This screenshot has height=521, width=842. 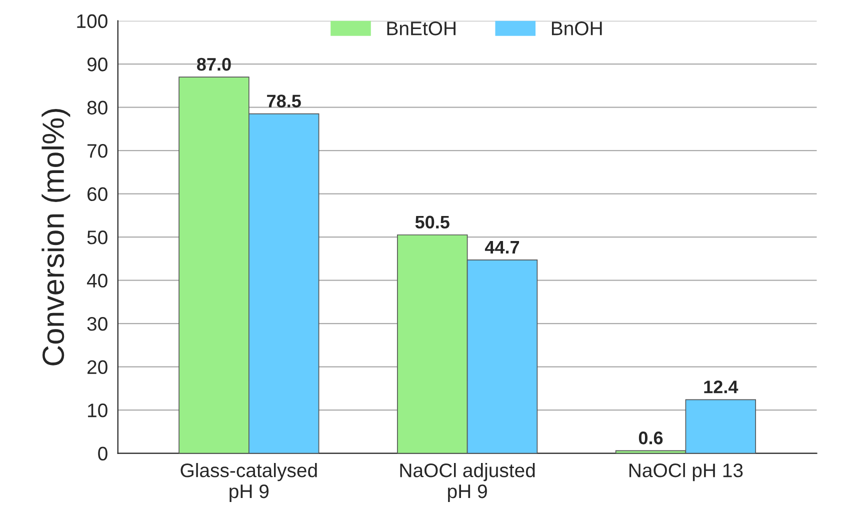 What do you see at coordinates (56, 237) in the screenshot?
I see `y-axis-title: Conversion (mol%)` at bounding box center [56, 237].